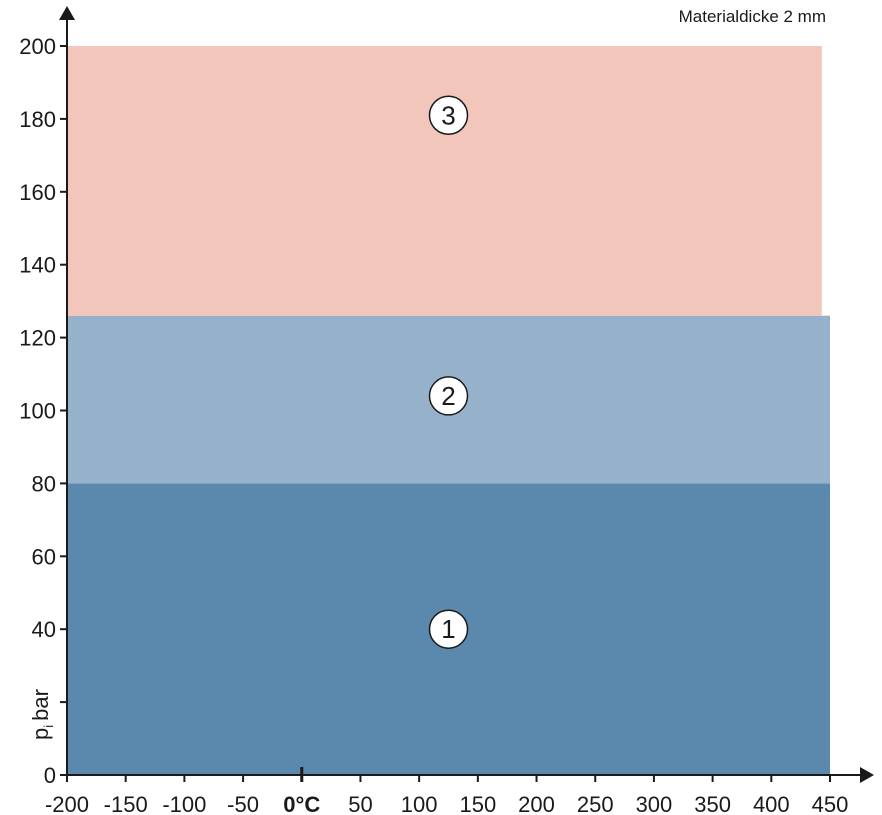  What do you see at coordinates (44, 483) in the screenshot?
I see `y-tick-label: 80` at bounding box center [44, 483].